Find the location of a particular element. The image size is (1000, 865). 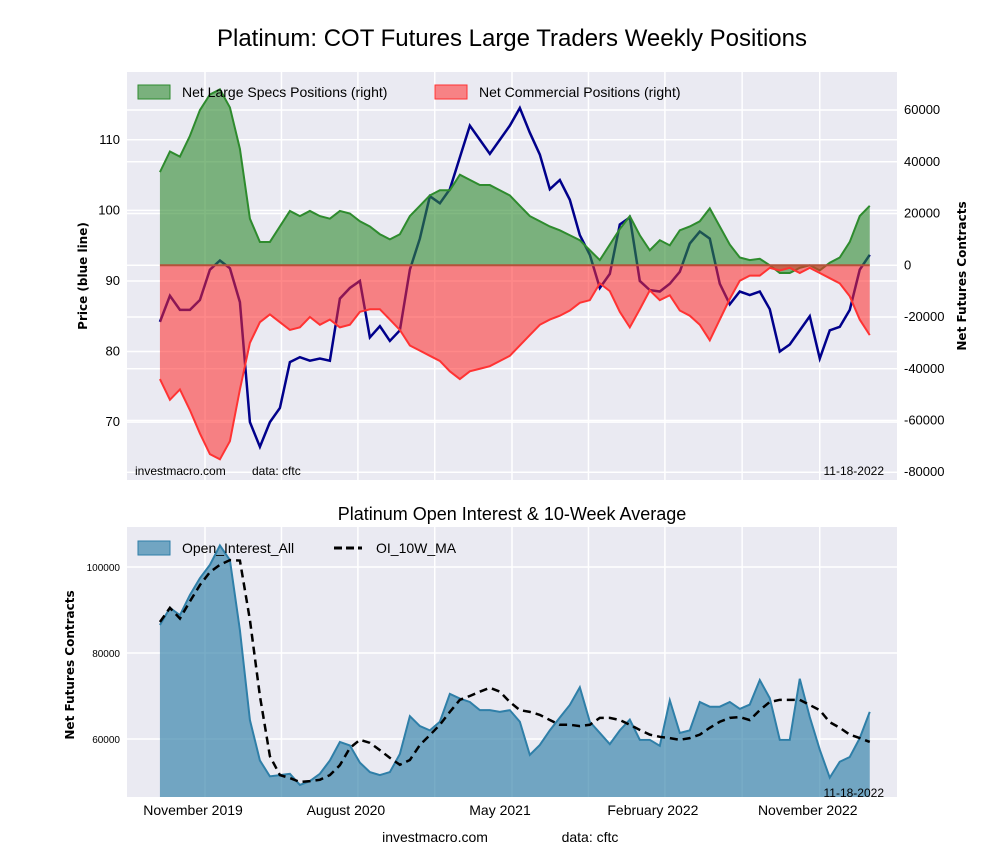

legend-label-ma: OI_10W_MA is located at coordinates (416, 548).